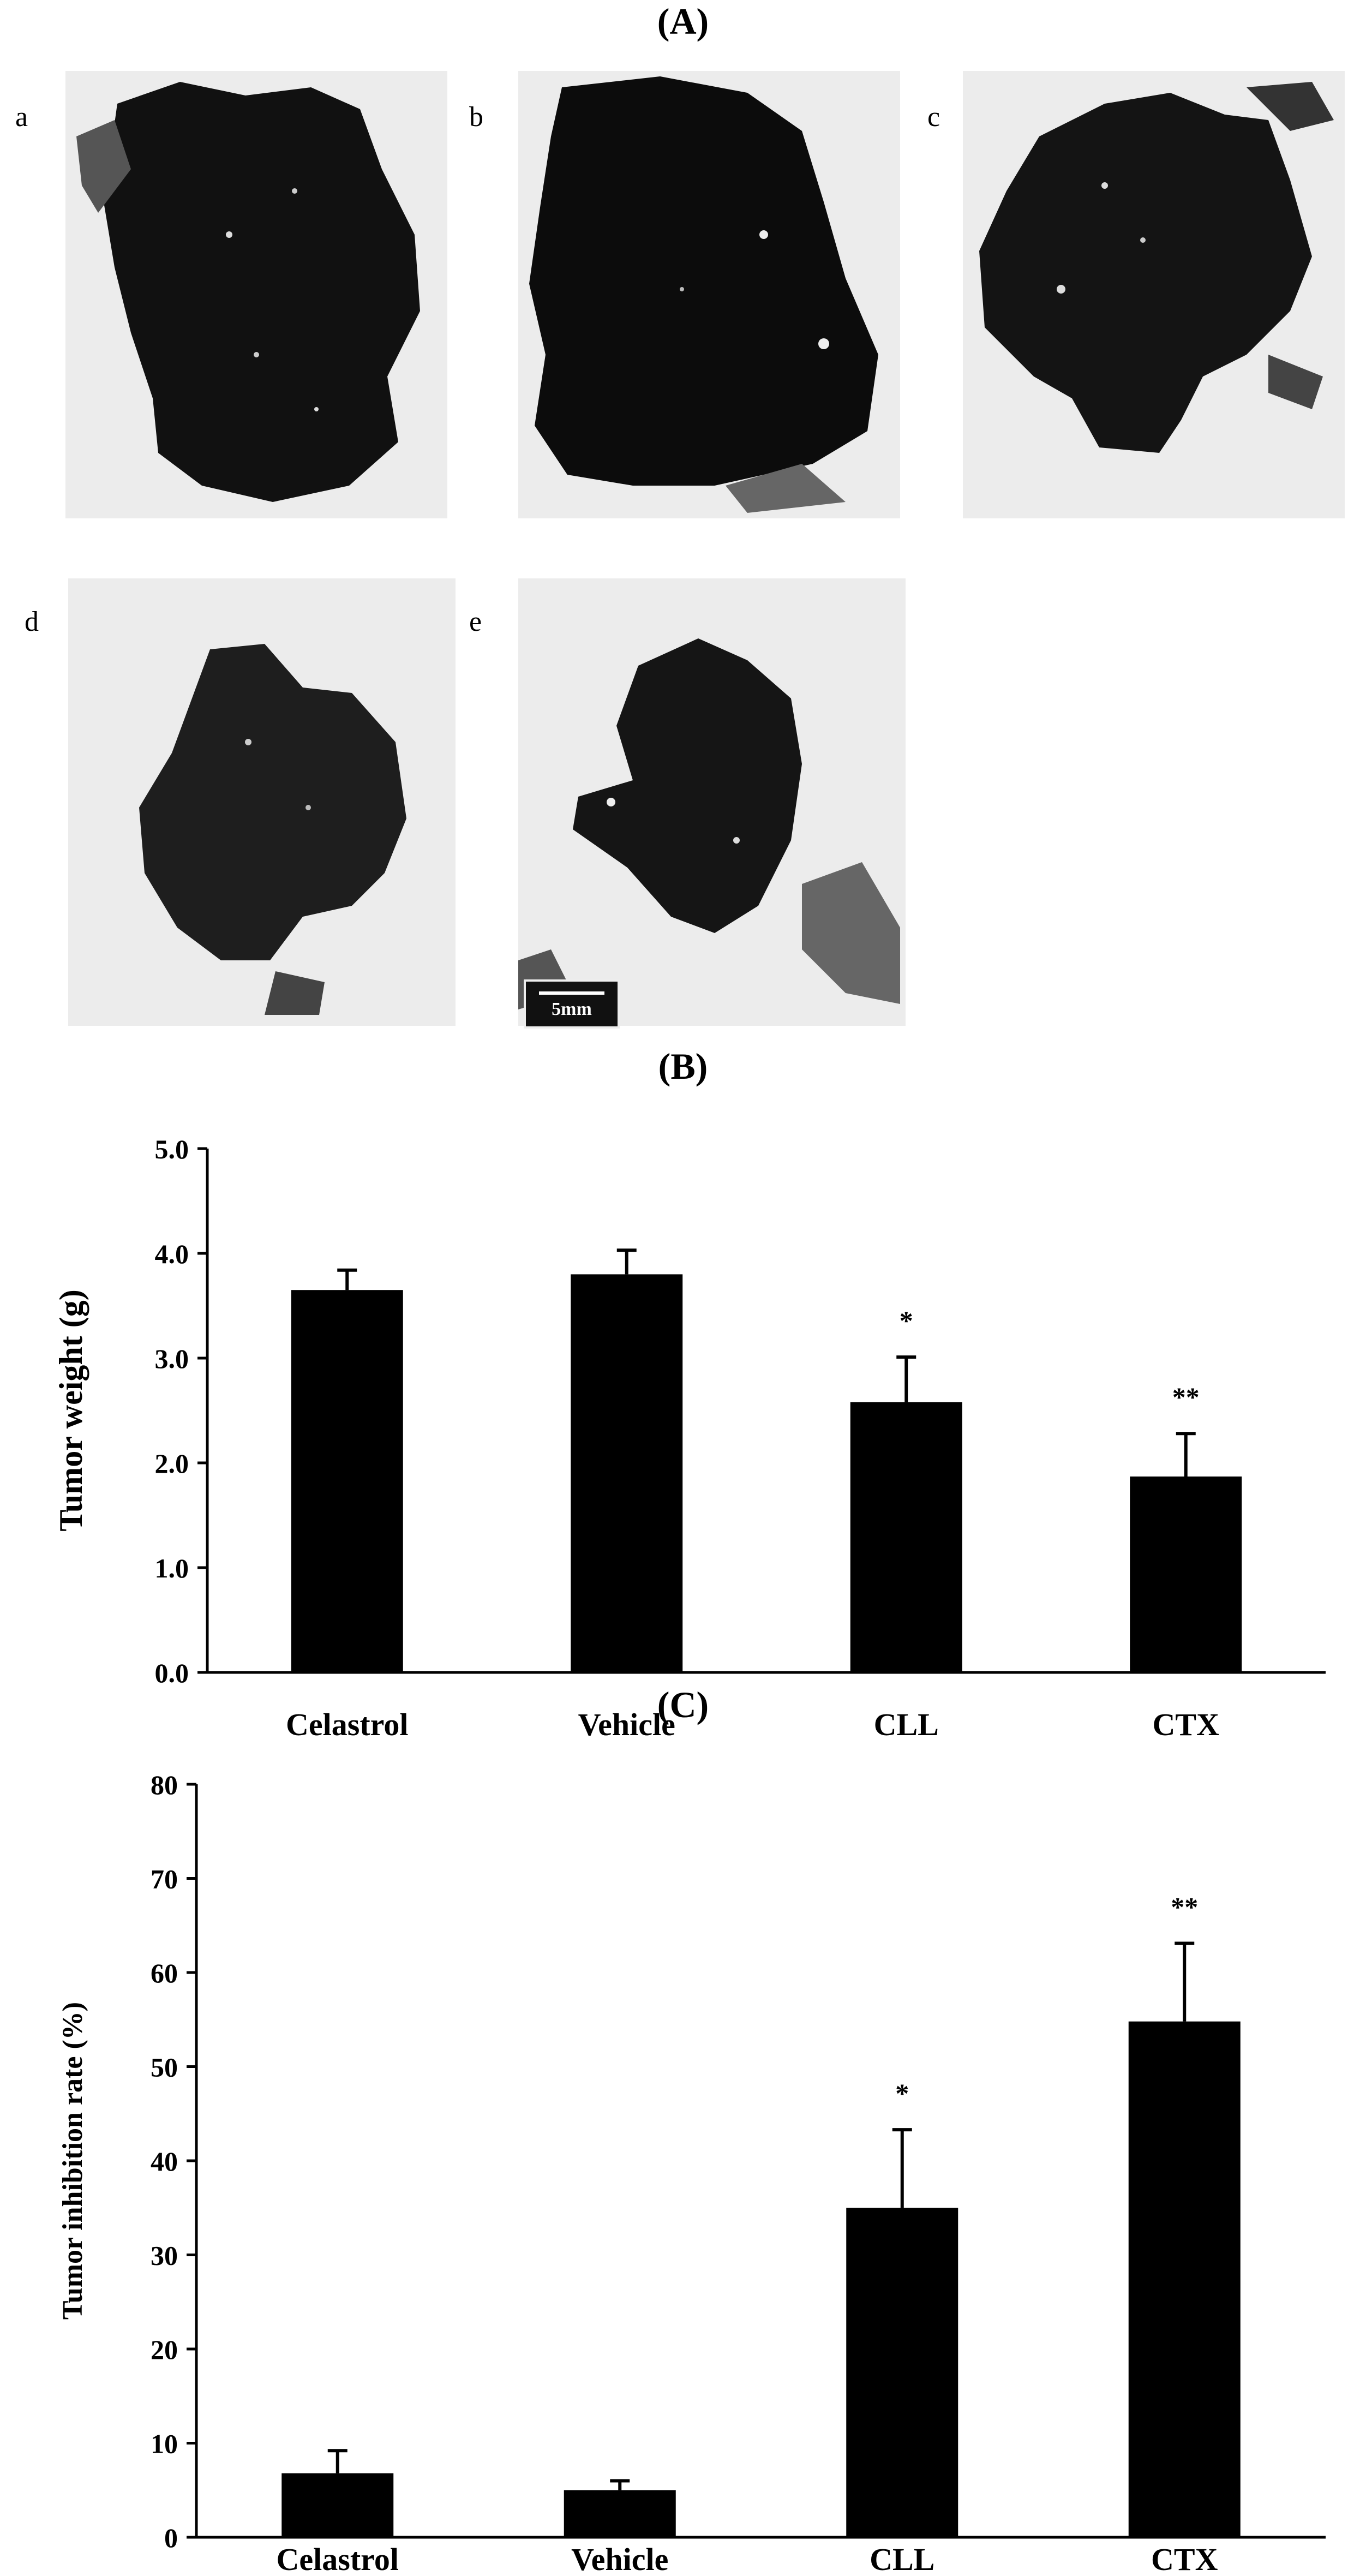  Describe the element at coordinates (171, 2538) in the screenshot. I see `y-tick-label: 0` at that location.